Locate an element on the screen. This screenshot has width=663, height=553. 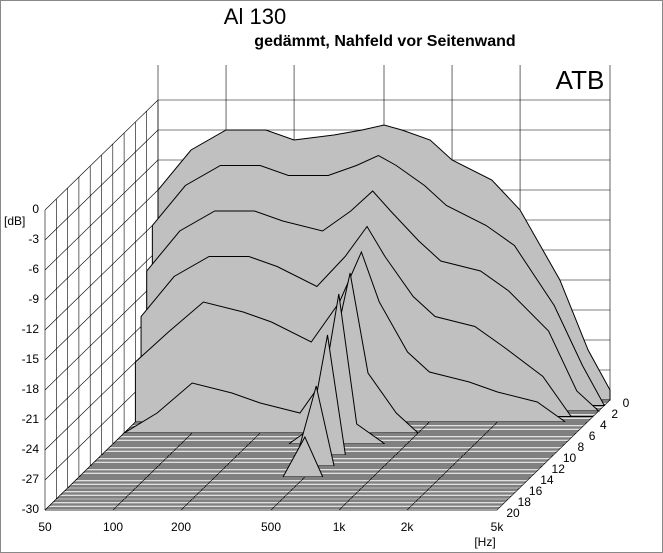
z-tick-label: 6 is located at coordinates (592, 436).